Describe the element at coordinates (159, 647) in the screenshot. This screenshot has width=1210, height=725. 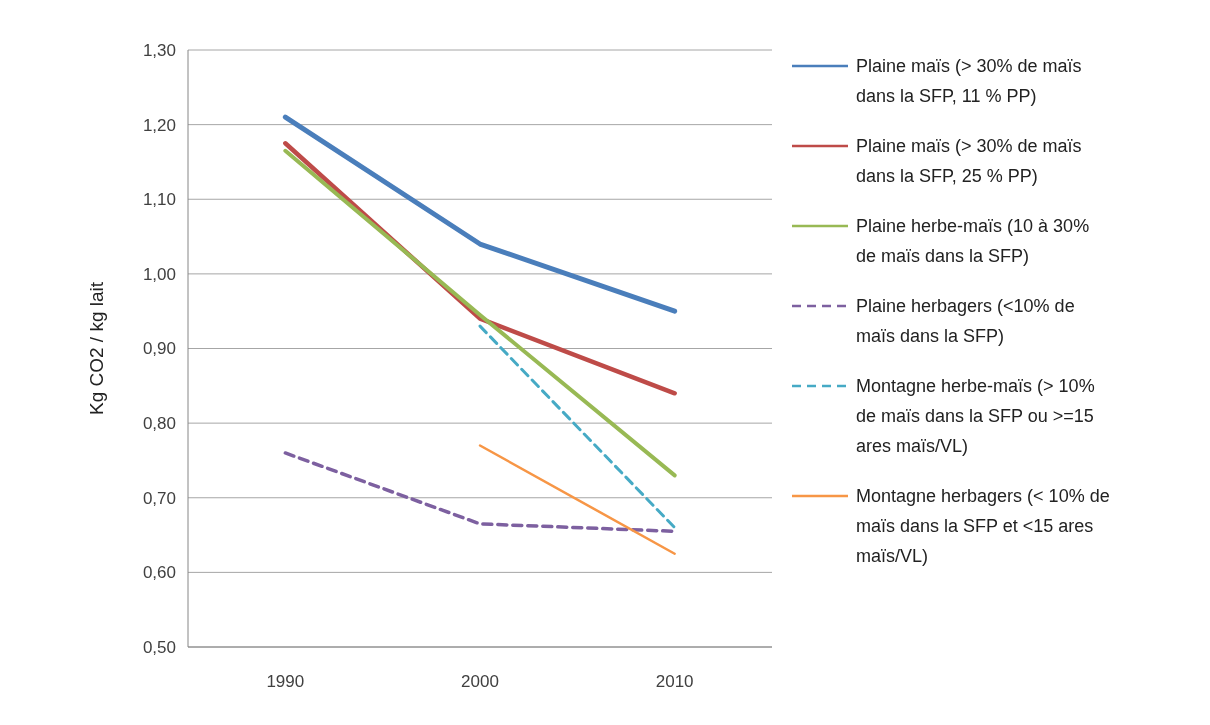
I see `y-tick-label: 0,50` at that location.